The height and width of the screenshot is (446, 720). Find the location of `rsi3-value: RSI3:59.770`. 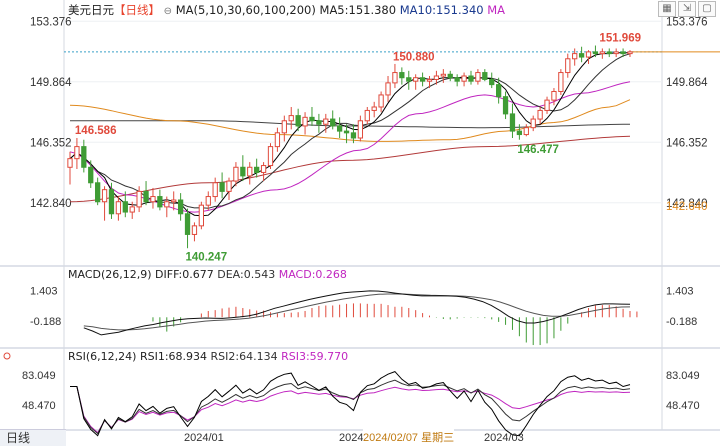

rsi3-value: RSI3:59.770 is located at coordinates (315, 356).